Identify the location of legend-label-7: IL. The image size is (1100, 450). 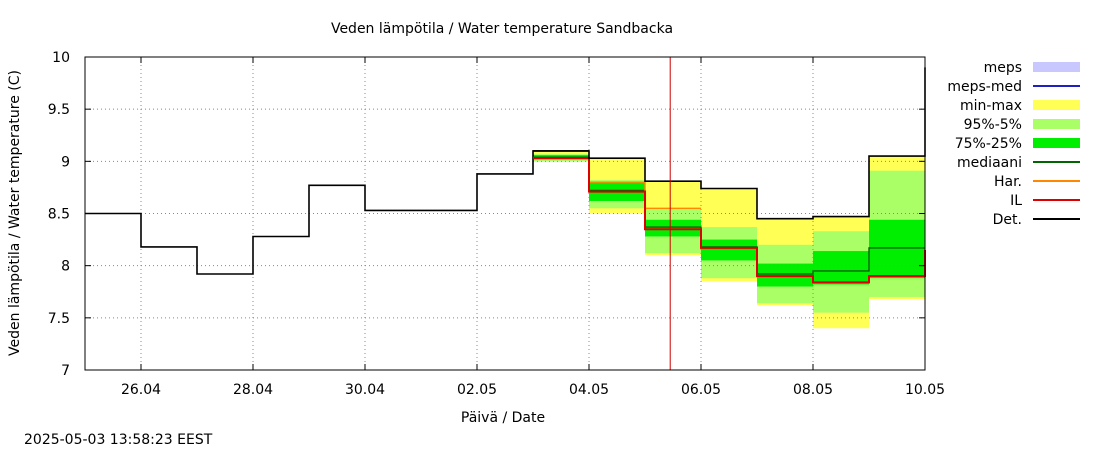
(1016, 201).